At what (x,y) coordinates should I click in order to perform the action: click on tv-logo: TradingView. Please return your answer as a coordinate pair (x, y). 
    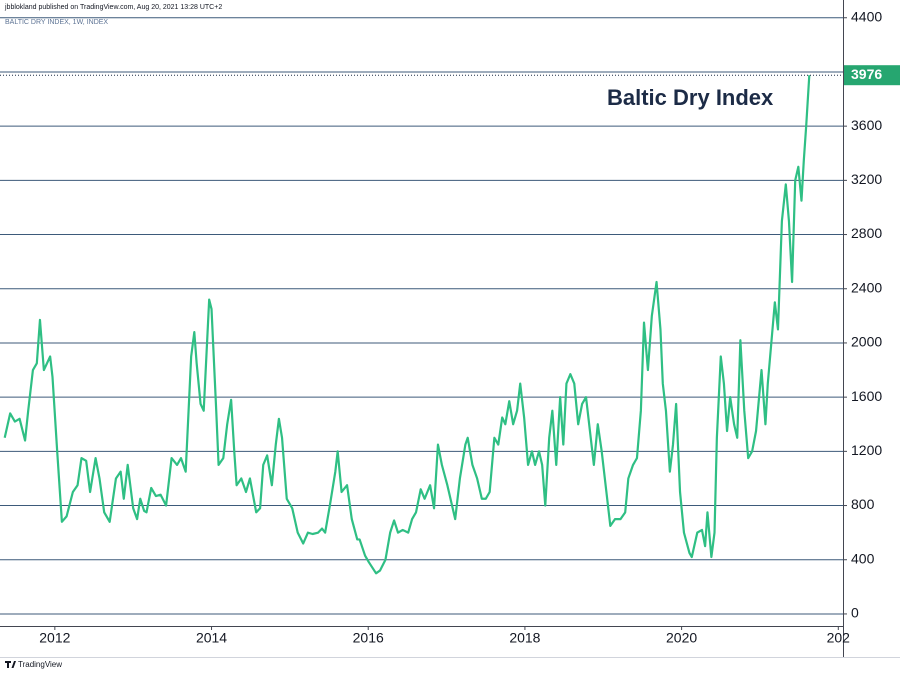
    Looking at the image, I should click on (33, 664).